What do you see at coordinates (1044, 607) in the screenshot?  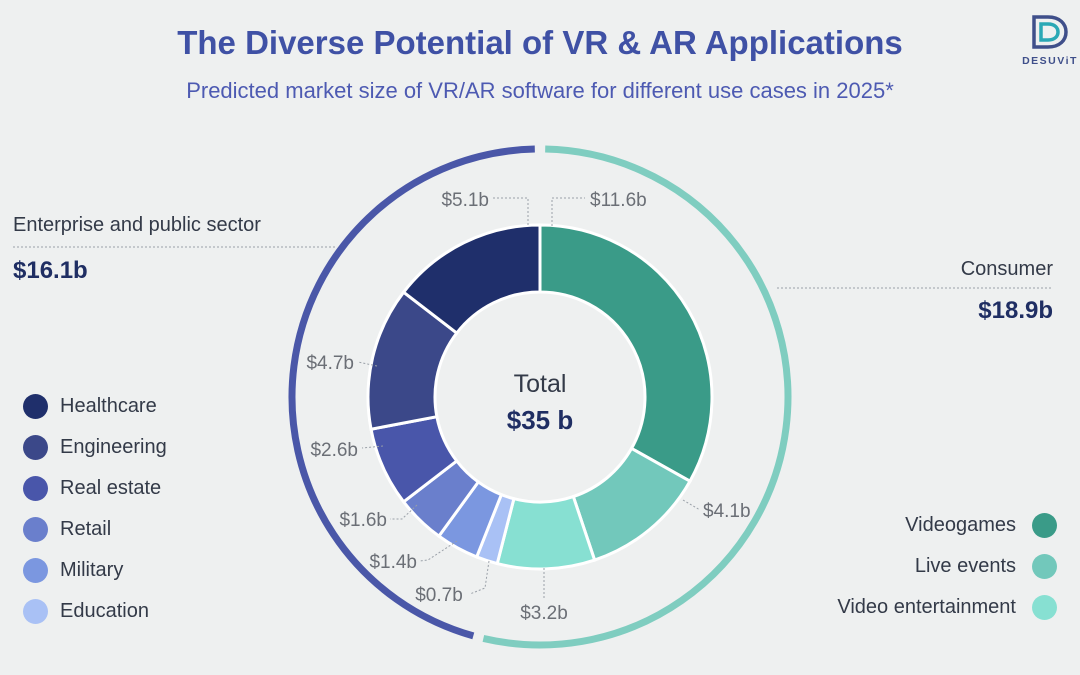 I see `legend-swatch-video-entertainment` at bounding box center [1044, 607].